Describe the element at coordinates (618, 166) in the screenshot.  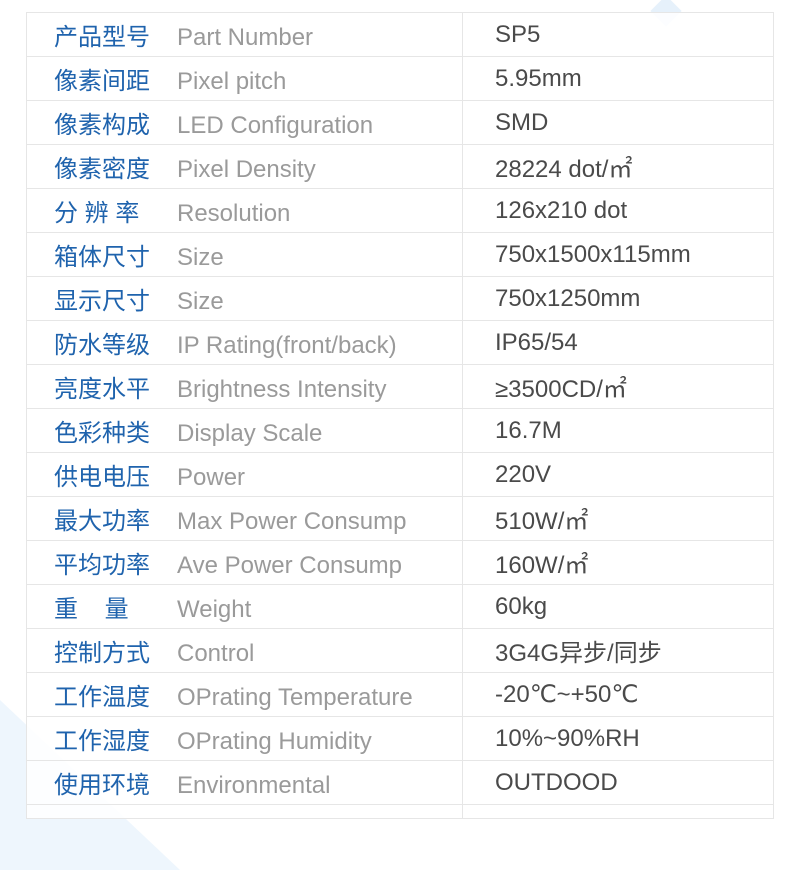
I see `spec-value: 28224 dot/㎡` at that location.